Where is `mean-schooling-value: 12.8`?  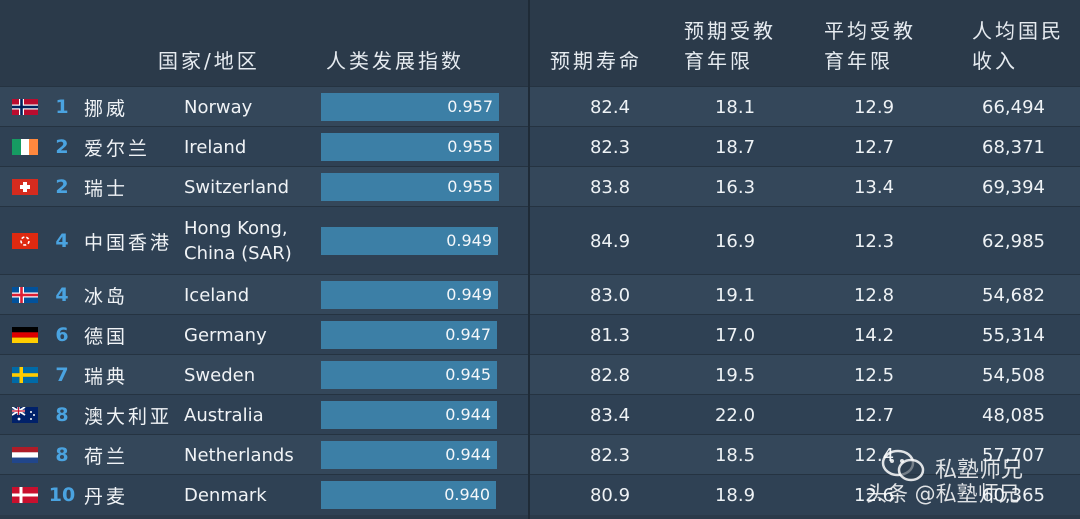 mean-schooling-value: 12.8 is located at coordinates (874, 295).